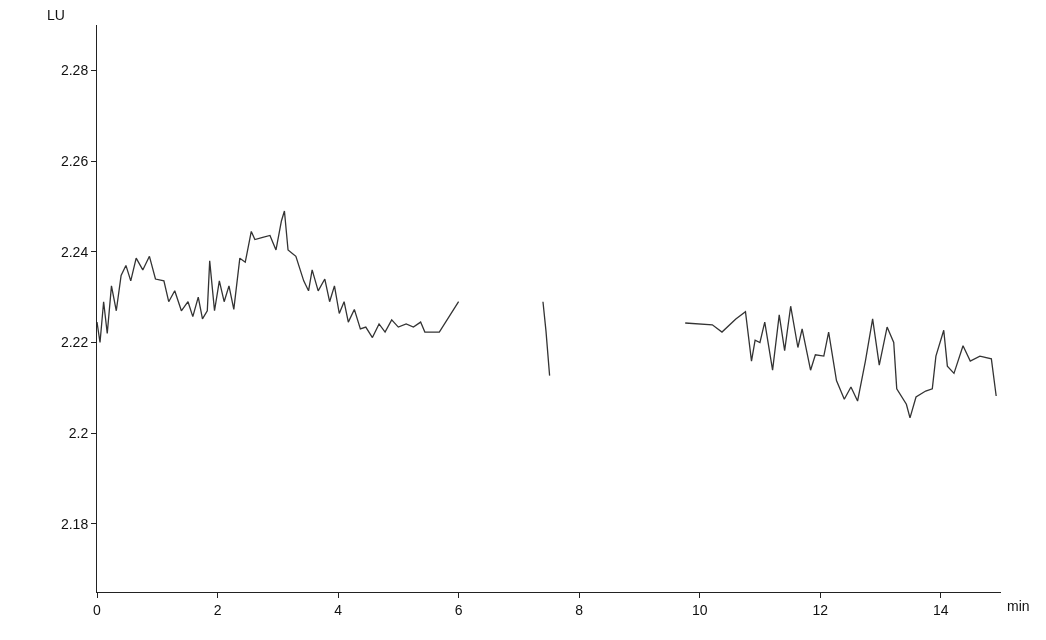 The width and height of the screenshot is (1046, 640). I want to click on x-tick-label: 6, so click(458, 609).